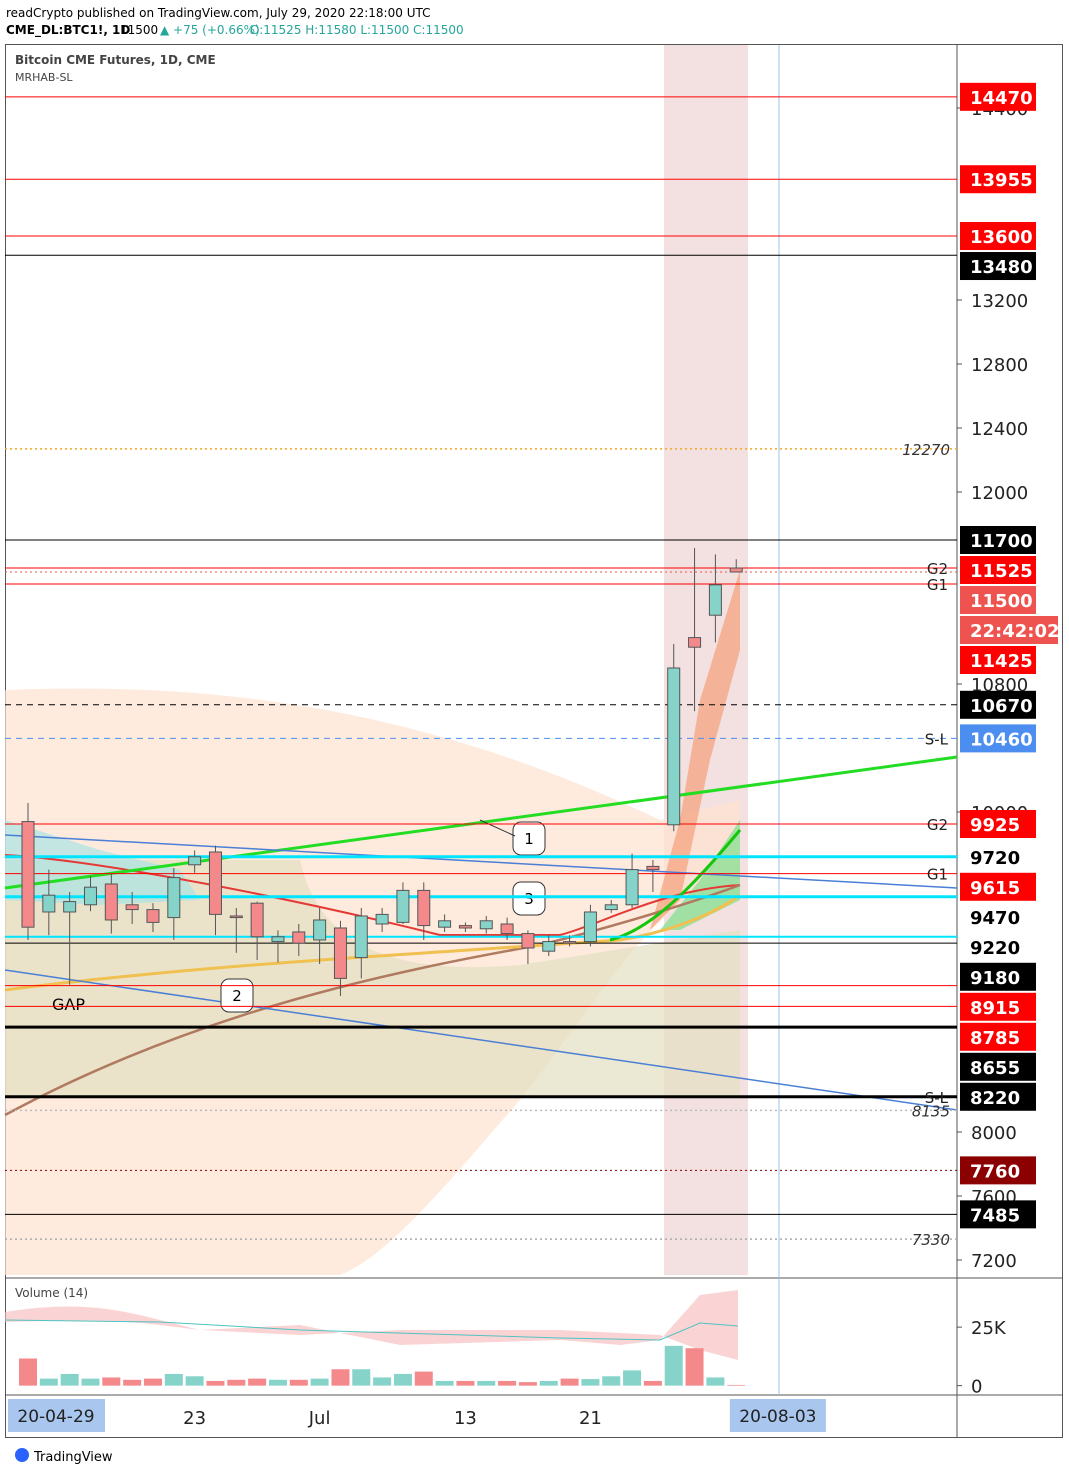  I want to click on annotation-label: 7330, so click(931, 1240).